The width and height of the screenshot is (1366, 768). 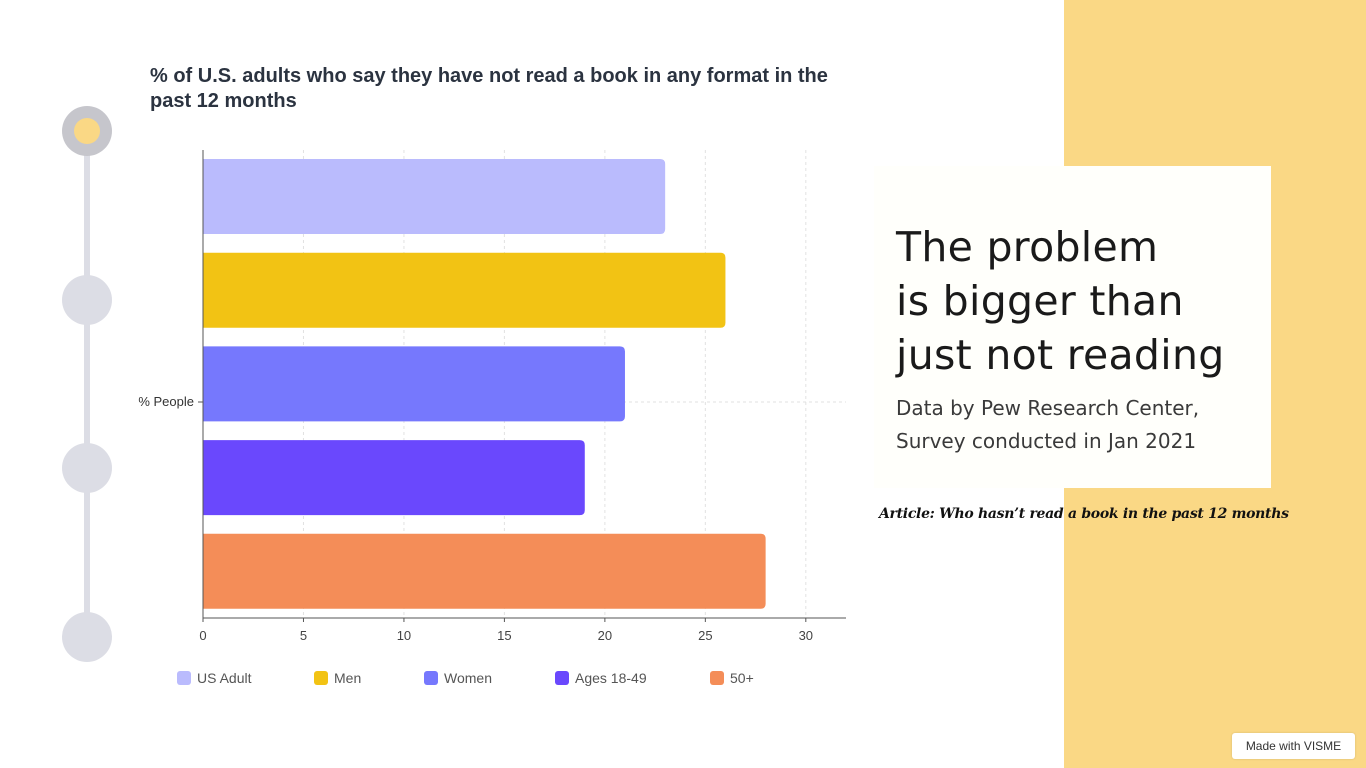 What do you see at coordinates (464, 290) in the screenshot?
I see `bar-men` at bounding box center [464, 290].